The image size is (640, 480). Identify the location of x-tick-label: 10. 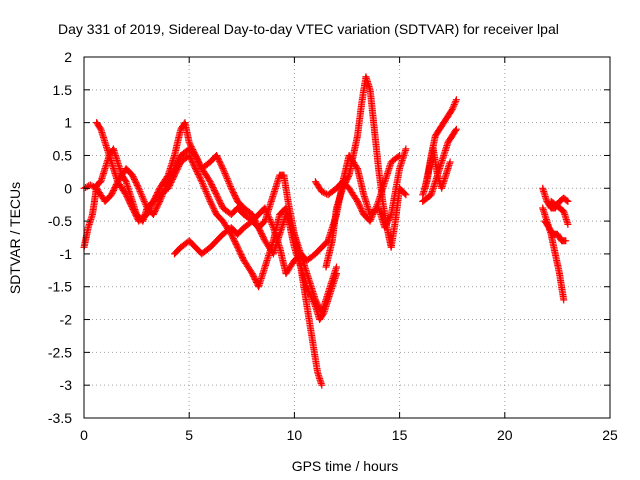
(295, 435).